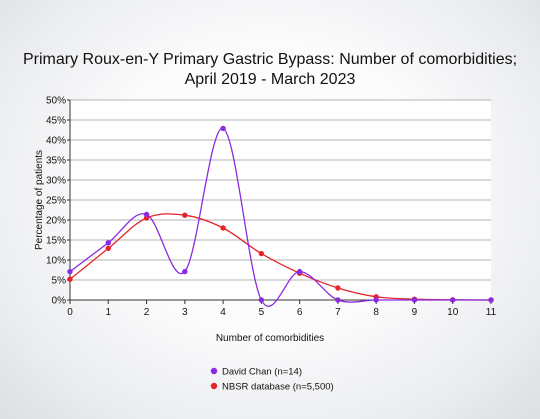  What do you see at coordinates (108, 312) in the screenshot?
I see `x-tick-label: 1` at bounding box center [108, 312].